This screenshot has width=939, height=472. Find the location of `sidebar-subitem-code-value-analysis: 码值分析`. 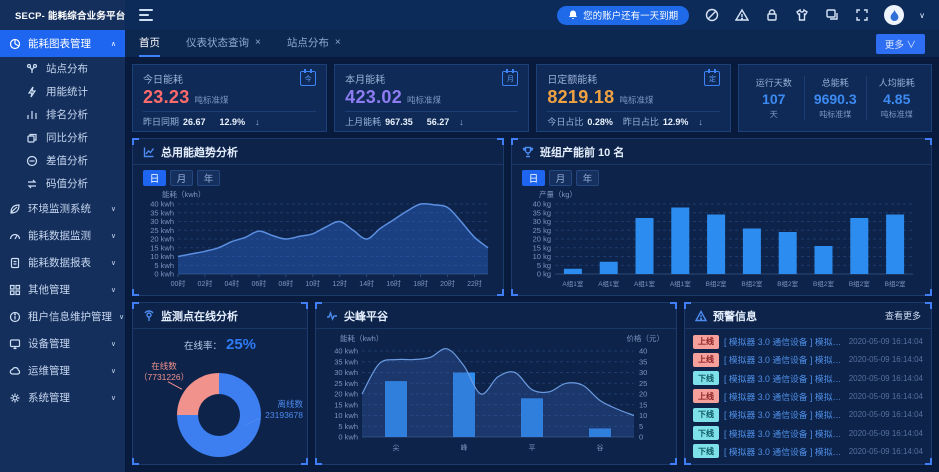

sidebar-subitem-code-value-analysis: 码值分析 is located at coordinates (62, 183).